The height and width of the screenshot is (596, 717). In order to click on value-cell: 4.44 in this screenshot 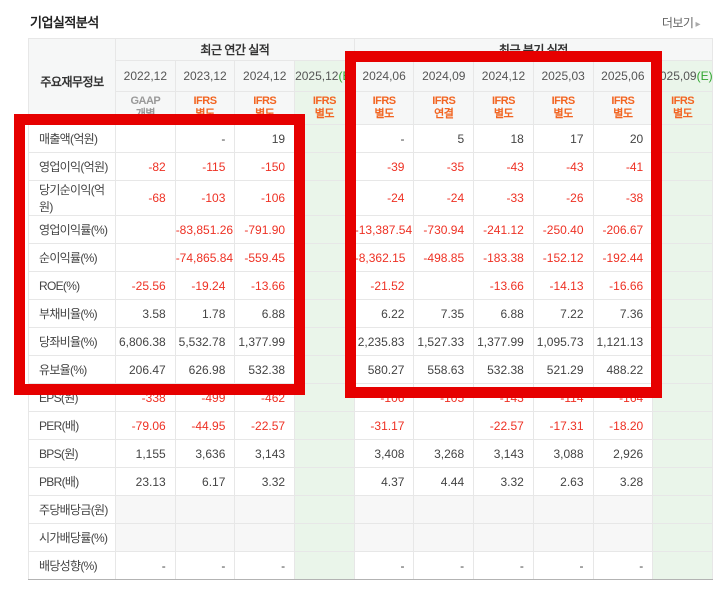, I will do `click(444, 481)`.